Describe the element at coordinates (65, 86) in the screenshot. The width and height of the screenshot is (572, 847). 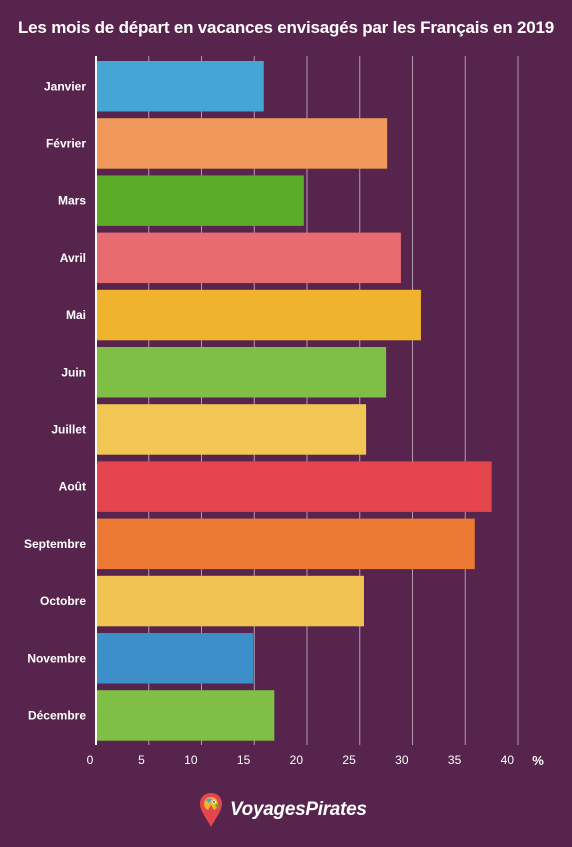
I see `category-label-0: Janvier` at that location.